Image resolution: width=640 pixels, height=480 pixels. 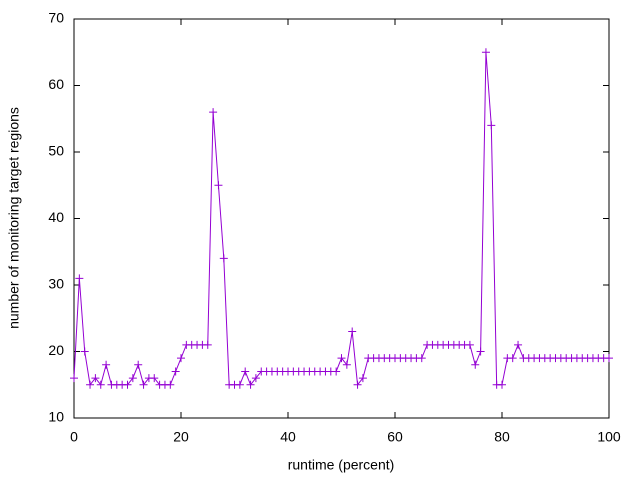 What do you see at coordinates (181, 437) in the screenshot?
I see `x-tick-label: 20` at bounding box center [181, 437].